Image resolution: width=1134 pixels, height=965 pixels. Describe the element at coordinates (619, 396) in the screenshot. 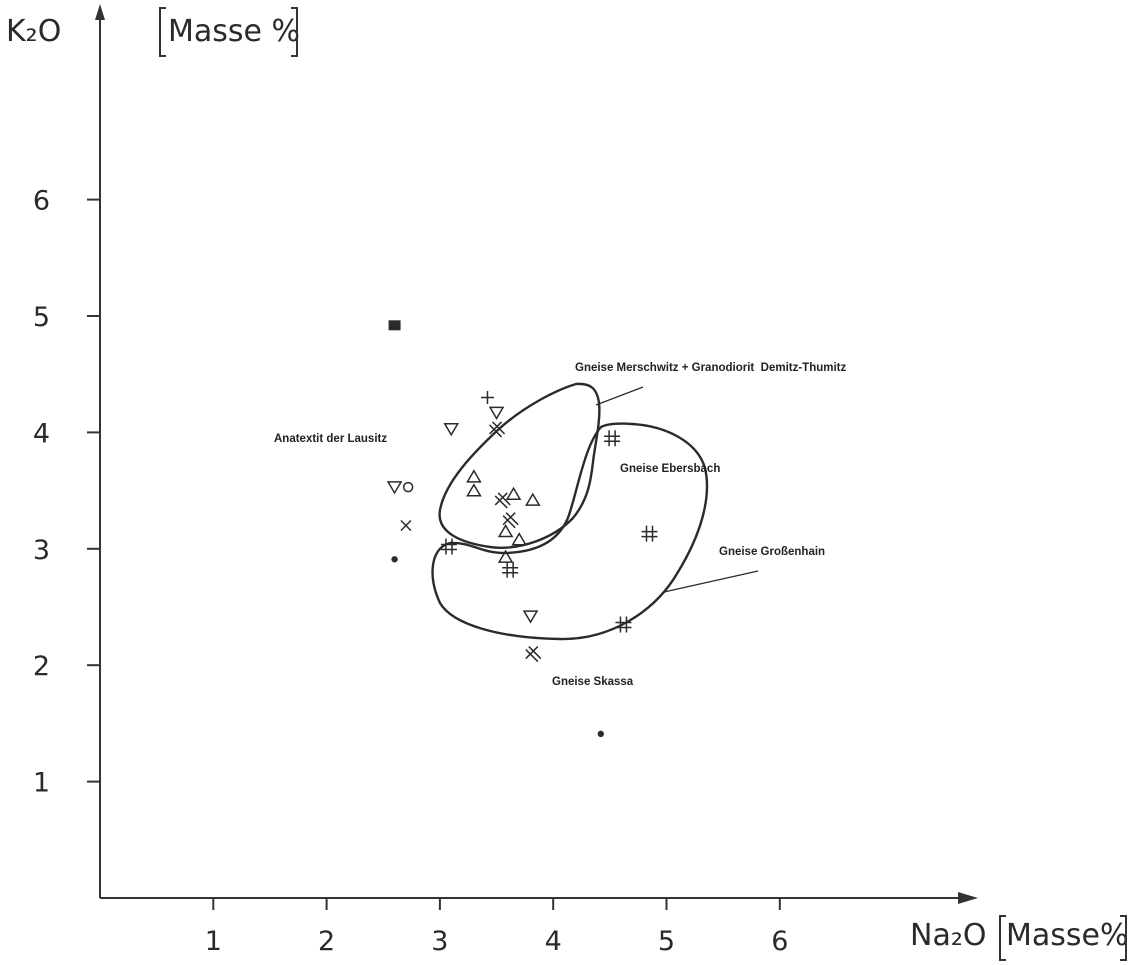

I see `leader-merschwitz` at that location.